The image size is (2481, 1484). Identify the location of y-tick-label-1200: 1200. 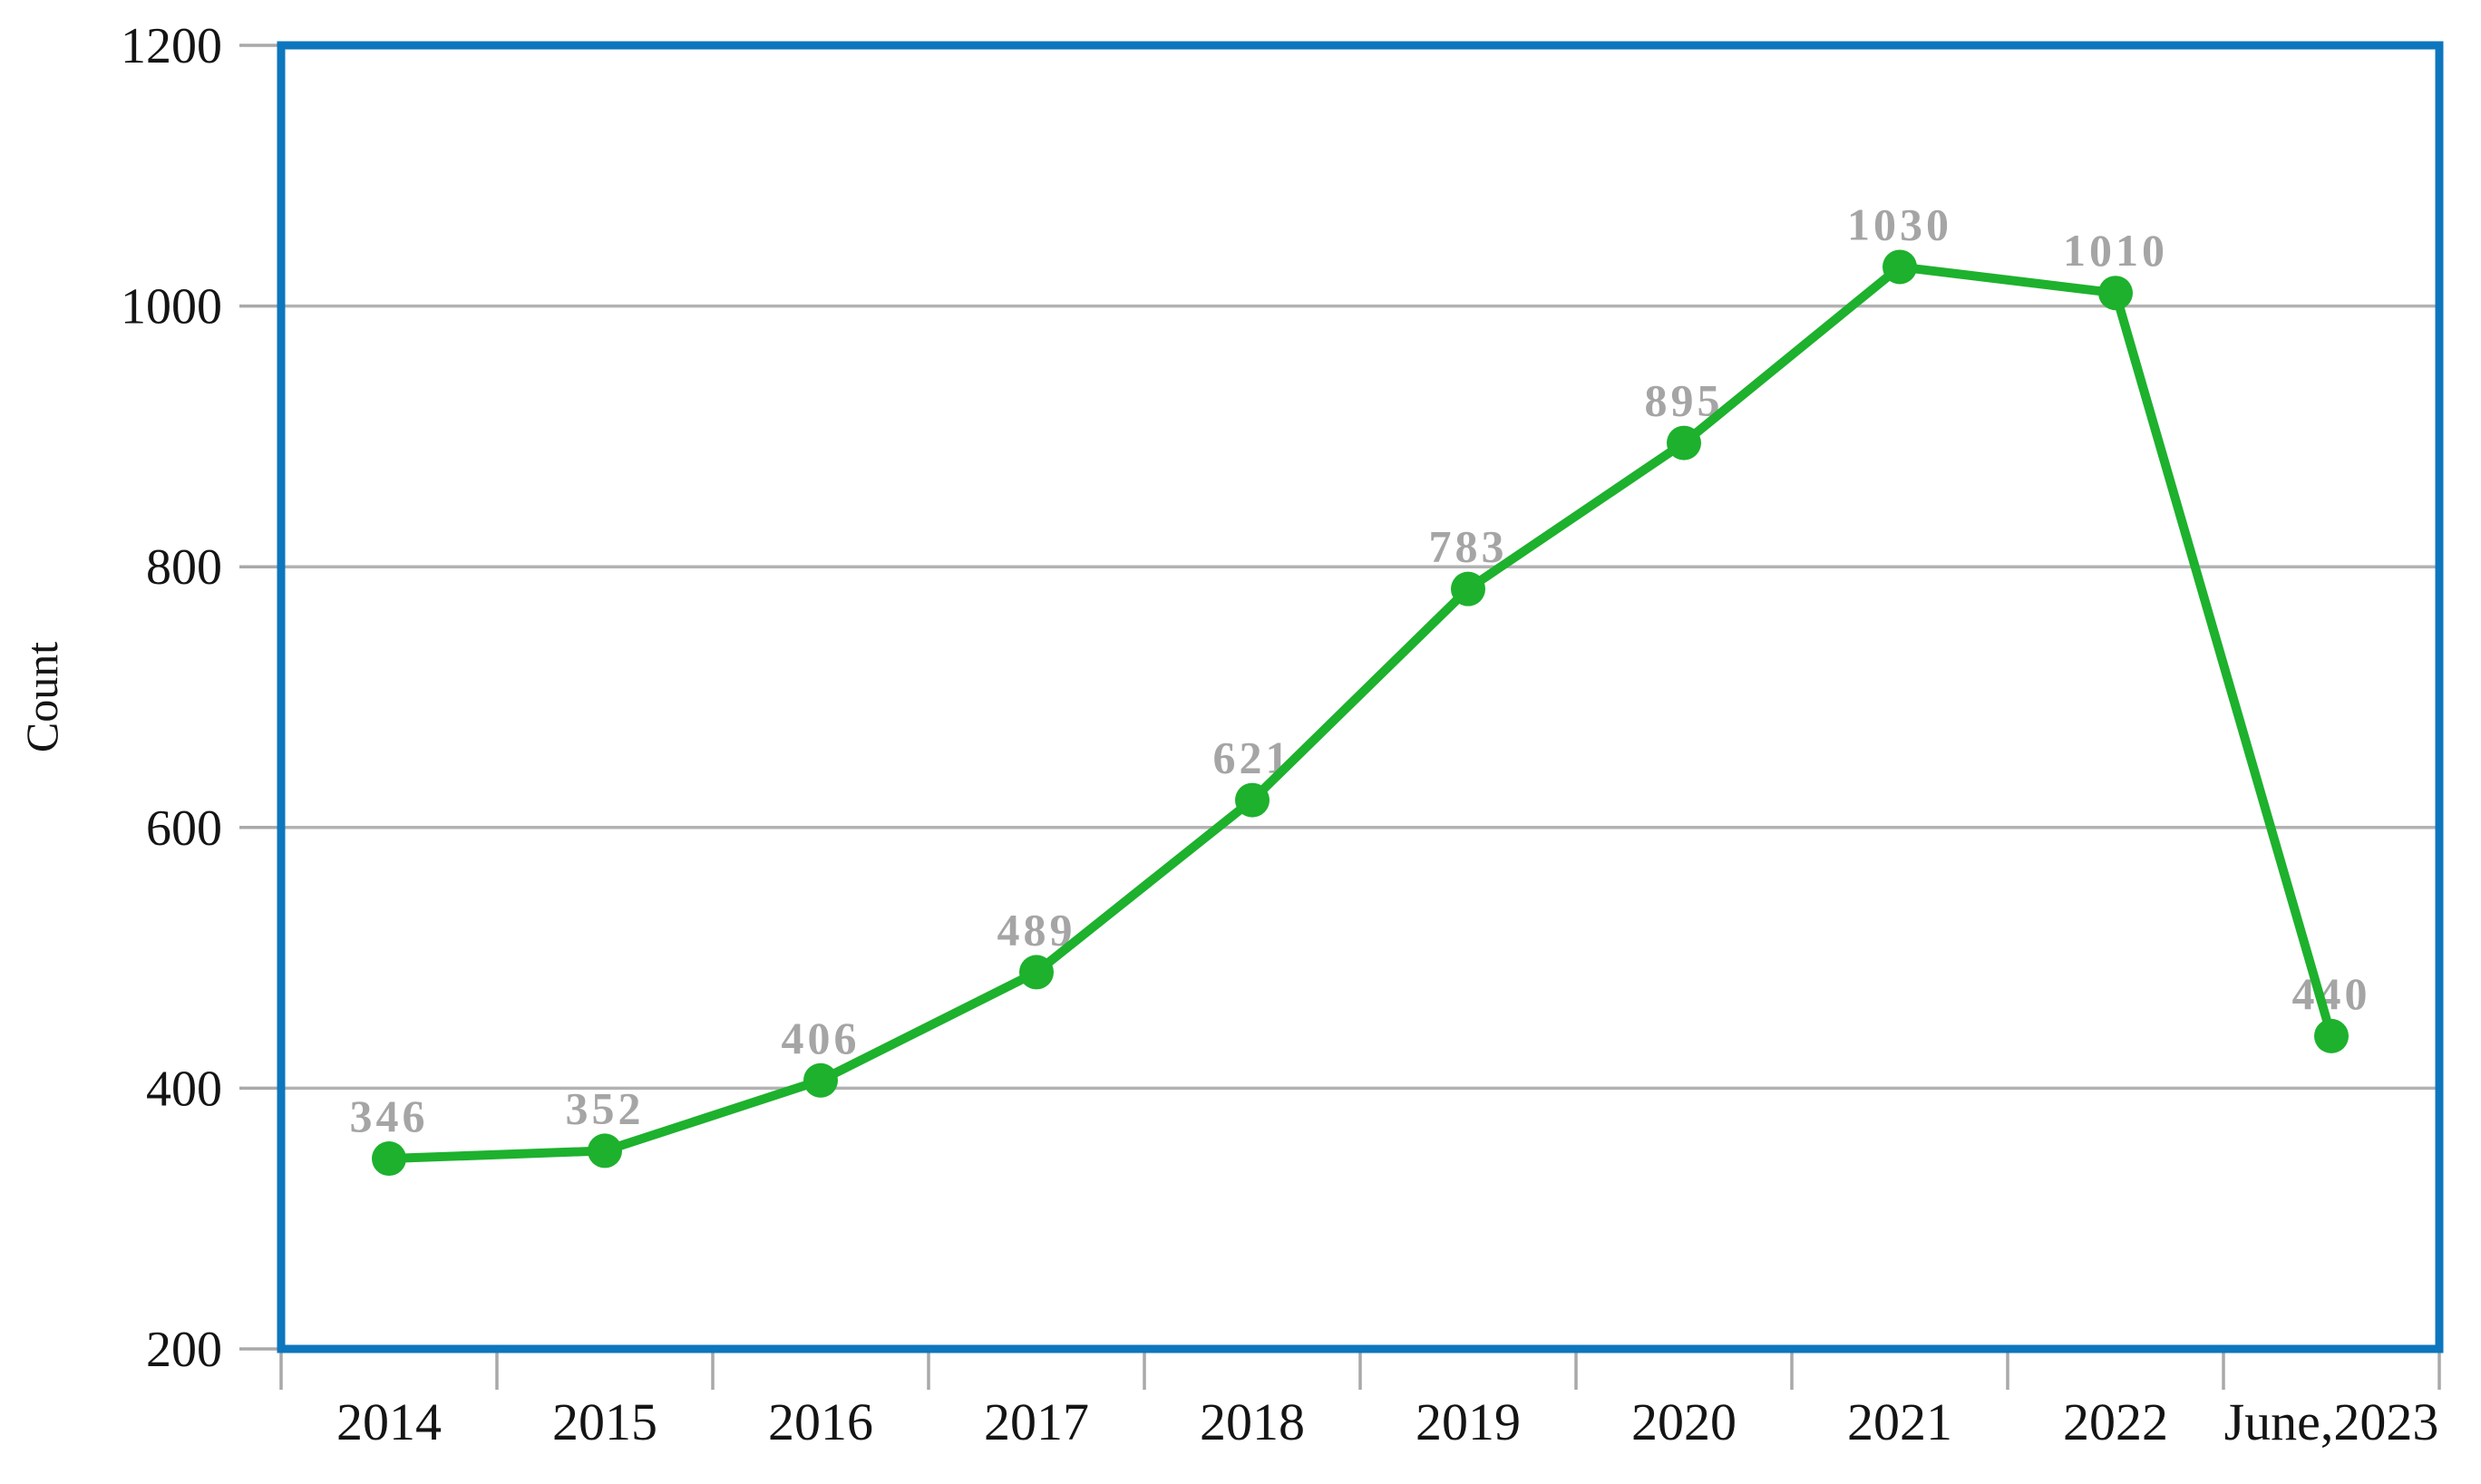
(172, 46).